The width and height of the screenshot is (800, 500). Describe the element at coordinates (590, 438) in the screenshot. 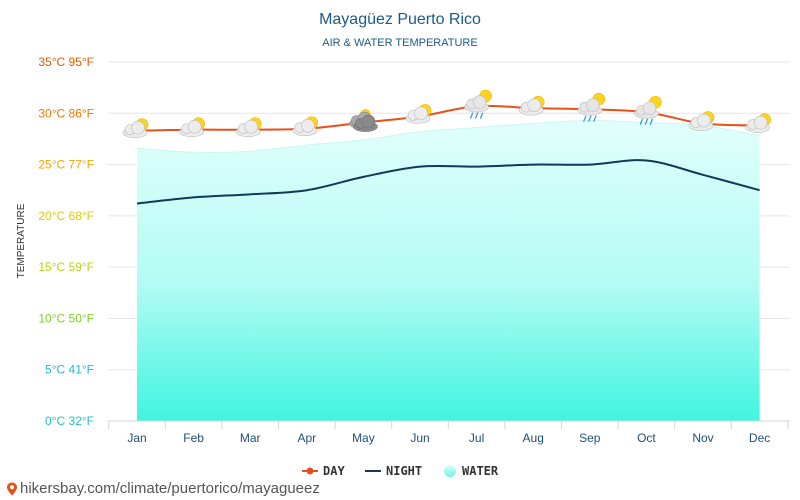

I see `x-tick-label: Sep` at that location.